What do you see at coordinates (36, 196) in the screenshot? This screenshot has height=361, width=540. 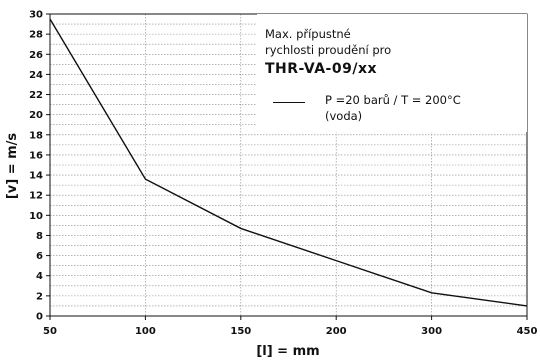 I see `y-tick-label: 12` at bounding box center [36, 196].